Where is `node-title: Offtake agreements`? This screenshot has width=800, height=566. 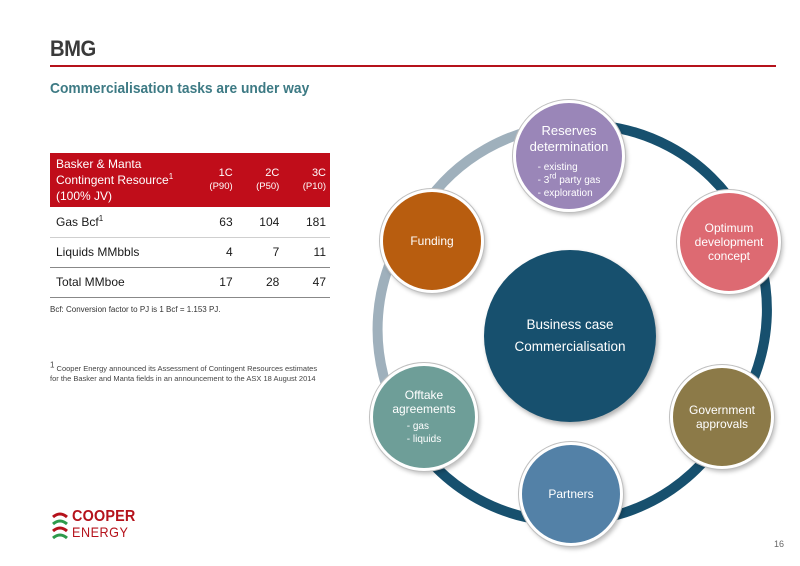 node-title: Offtake agreements is located at coordinates (424, 402).